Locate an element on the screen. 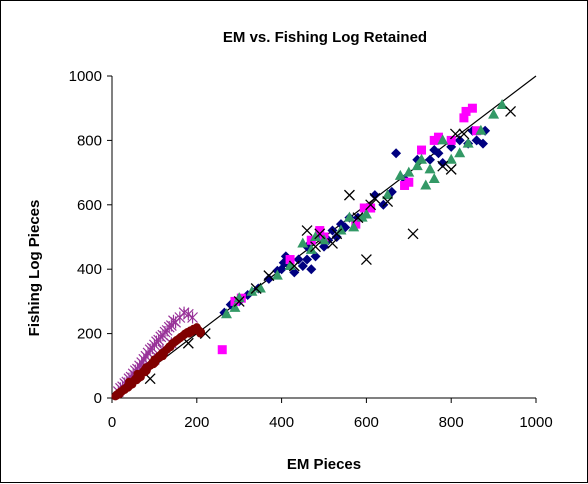 The width and height of the screenshot is (588, 484). y-tick-label: 400 is located at coordinates (89, 269).